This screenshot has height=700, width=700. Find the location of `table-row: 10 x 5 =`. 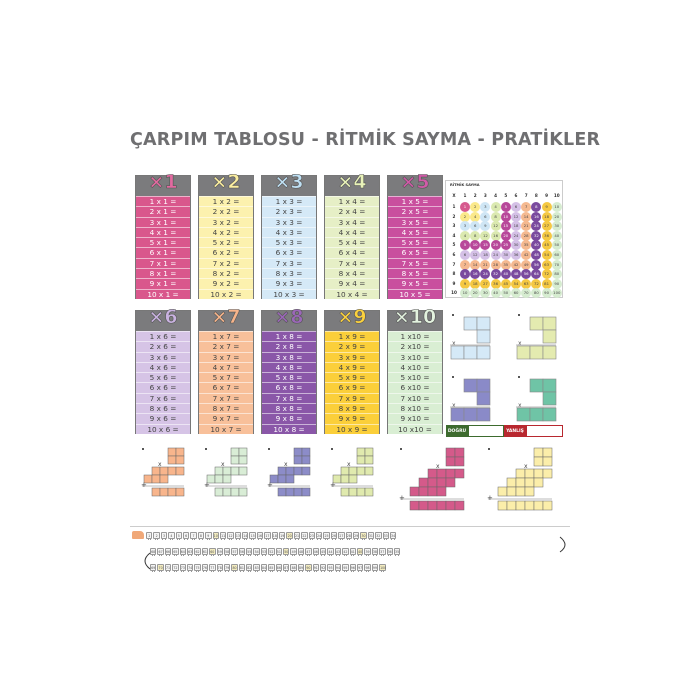

table-row: 10 x 5 = is located at coordinates (415, 293).